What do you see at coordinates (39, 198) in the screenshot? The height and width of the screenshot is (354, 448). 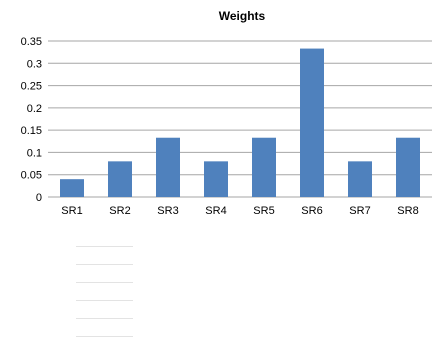 I see `y-tick-label: 0` at bounding box center [39, 198].